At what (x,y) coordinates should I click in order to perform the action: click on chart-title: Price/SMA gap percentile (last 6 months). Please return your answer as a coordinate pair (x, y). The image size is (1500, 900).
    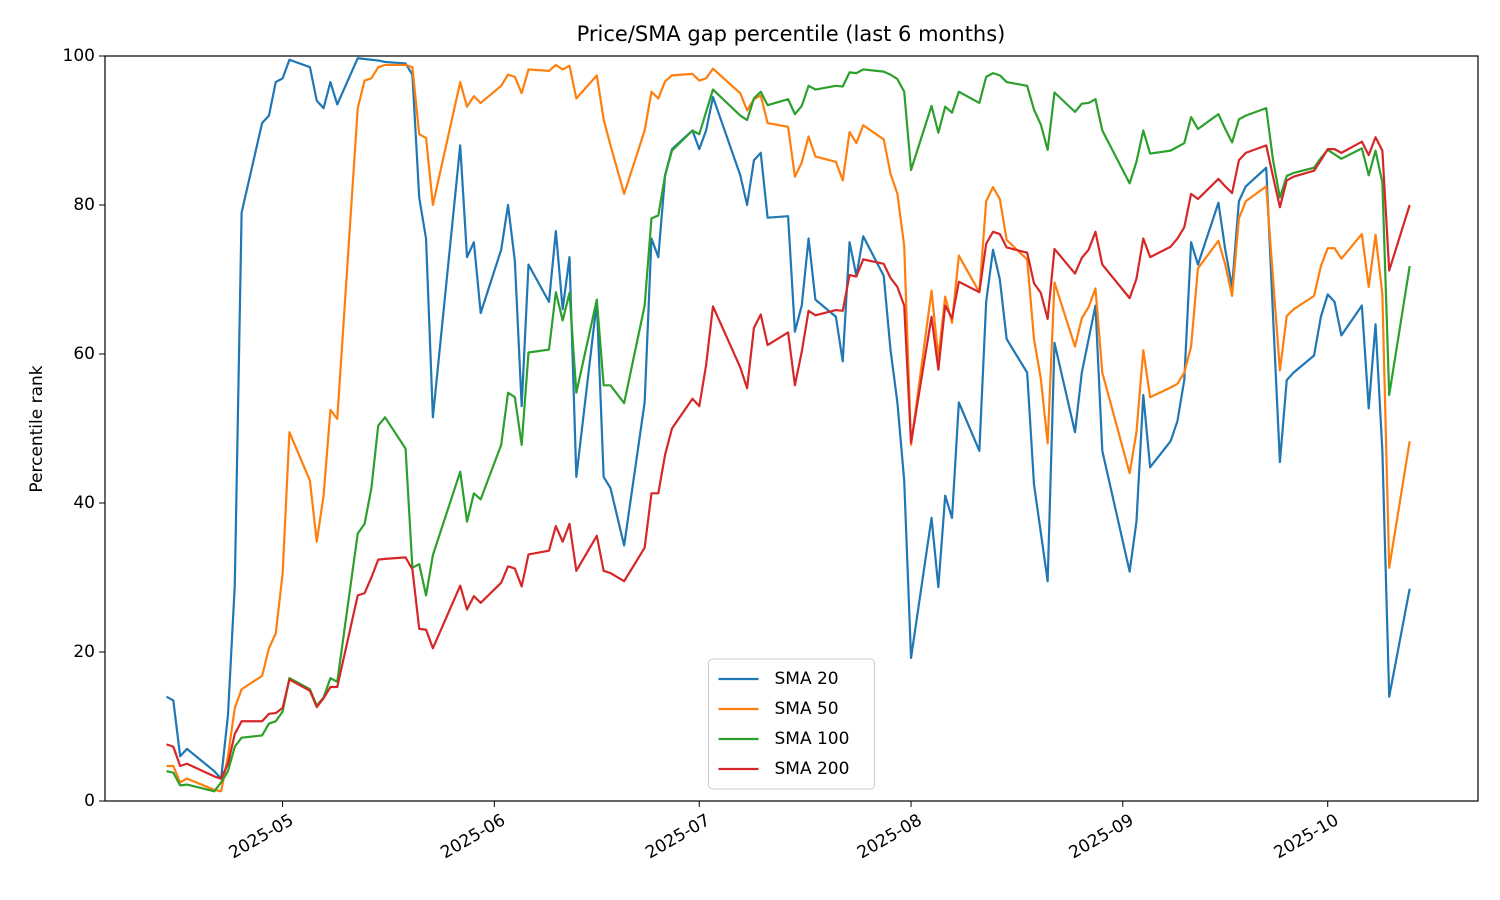
    Looking at the image, I should click on (791, 34).